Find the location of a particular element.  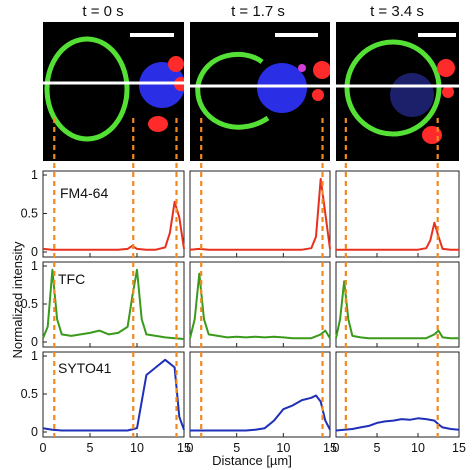

channel-label-fm4-64: FM4-64 is located at coordinates (84, 193).